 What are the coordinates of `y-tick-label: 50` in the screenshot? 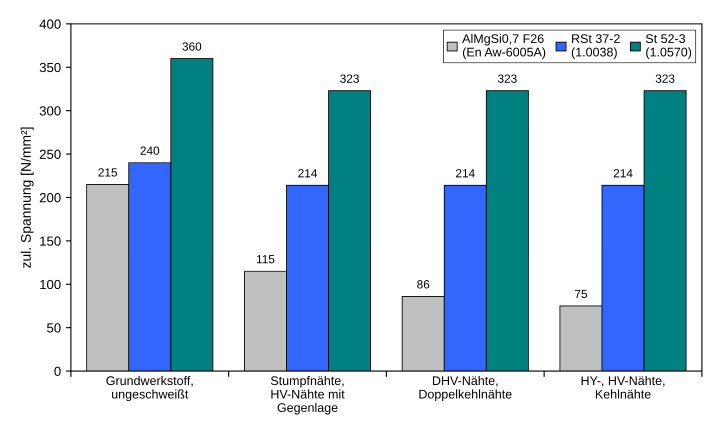 It's located at (54, 328).